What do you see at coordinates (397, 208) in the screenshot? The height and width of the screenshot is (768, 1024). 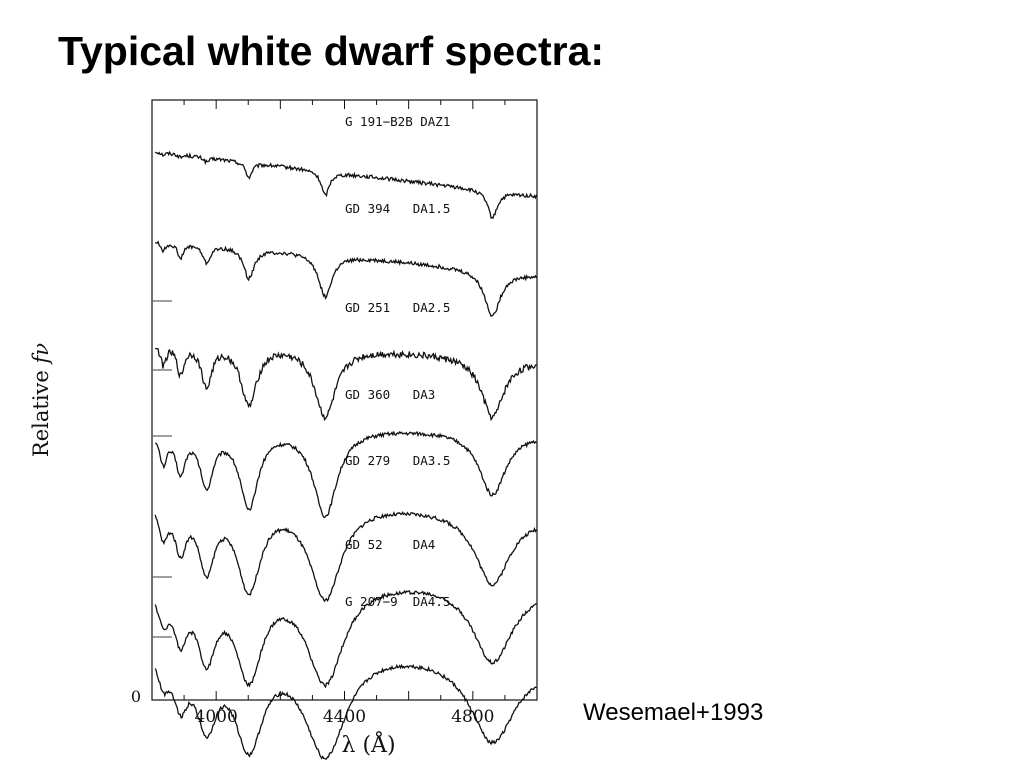 I see `series-label: GD 394 DA1.5` at bounding box center [397, 208].